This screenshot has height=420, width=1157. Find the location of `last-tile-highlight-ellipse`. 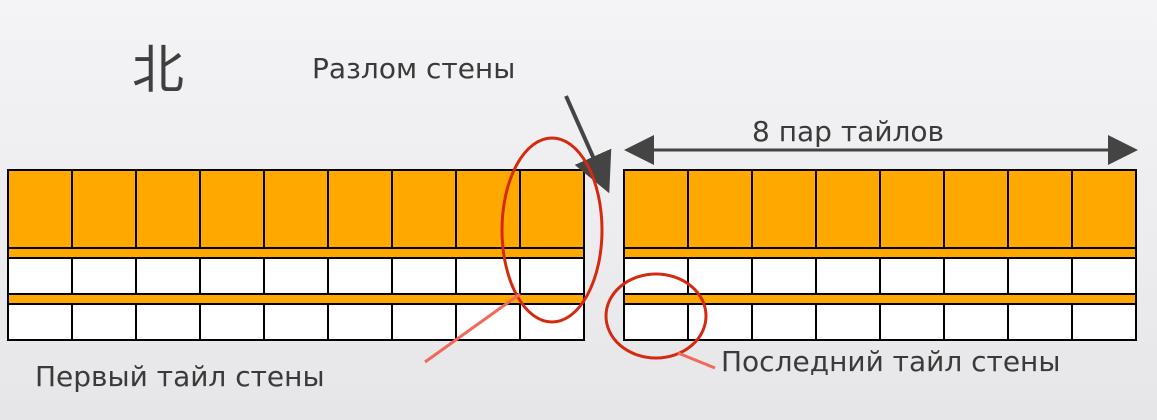

last-tile-highlight-ellipse is located at coordinates (656, 316).